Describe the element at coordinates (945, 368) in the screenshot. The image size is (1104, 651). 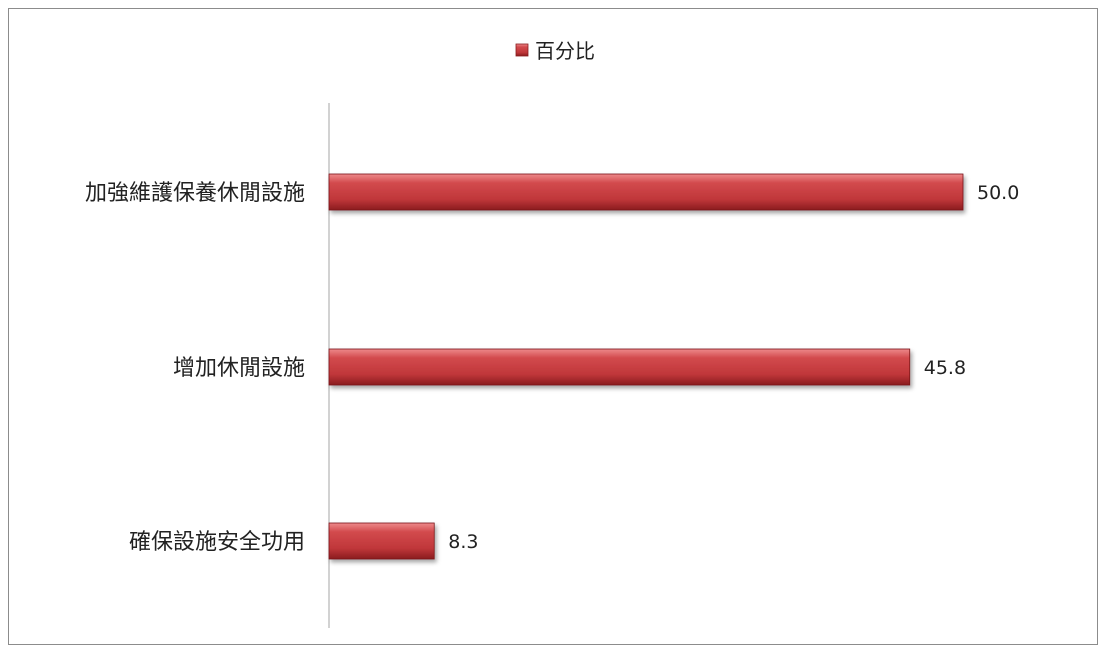
I see `data-label: 45.8` at that location.